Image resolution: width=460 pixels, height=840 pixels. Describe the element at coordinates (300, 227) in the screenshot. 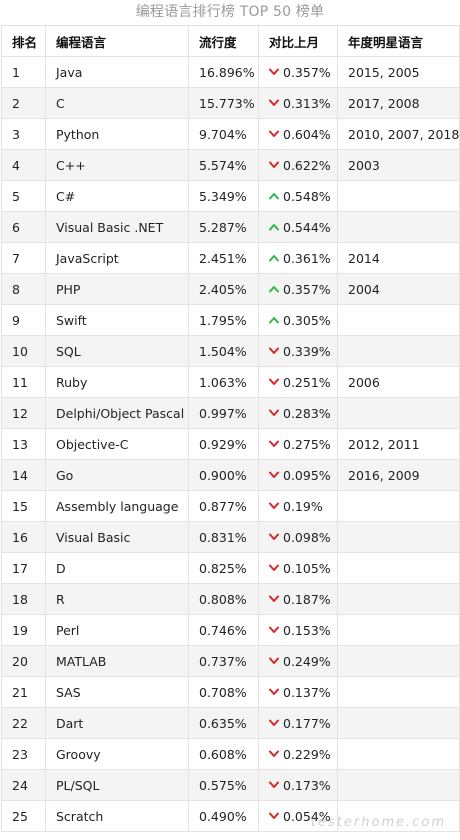

I see `change-indicator: 0.544%` at that location.